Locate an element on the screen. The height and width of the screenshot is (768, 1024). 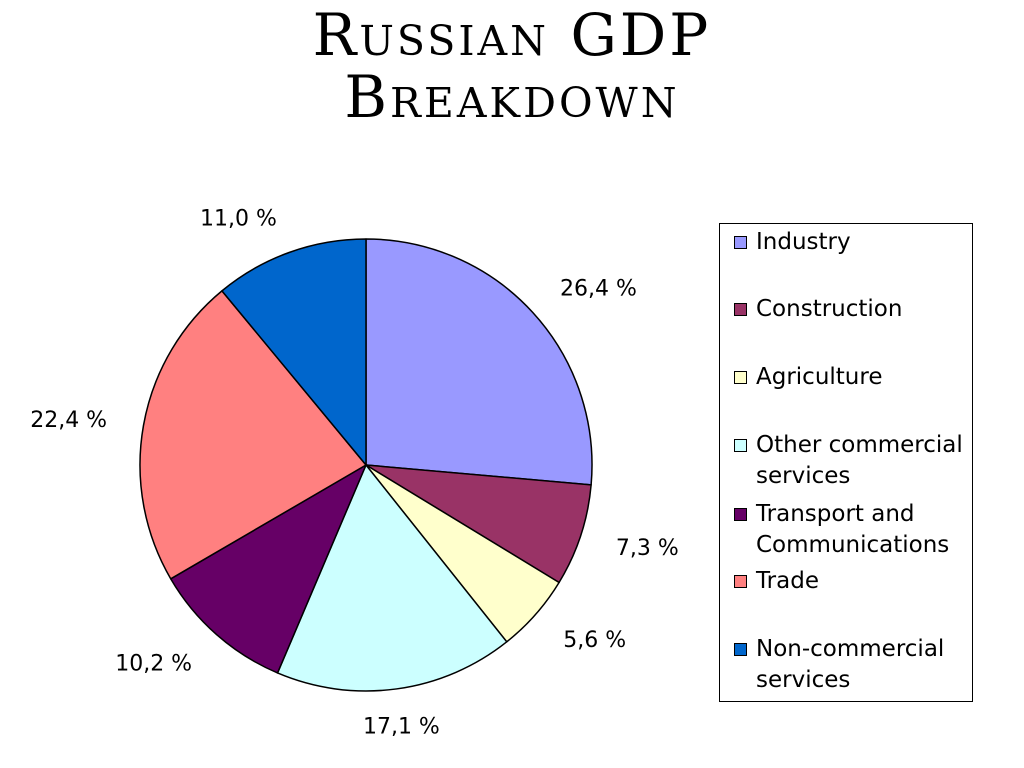
pie-slice-transport-and-communications is located at coordinates (268, 569).